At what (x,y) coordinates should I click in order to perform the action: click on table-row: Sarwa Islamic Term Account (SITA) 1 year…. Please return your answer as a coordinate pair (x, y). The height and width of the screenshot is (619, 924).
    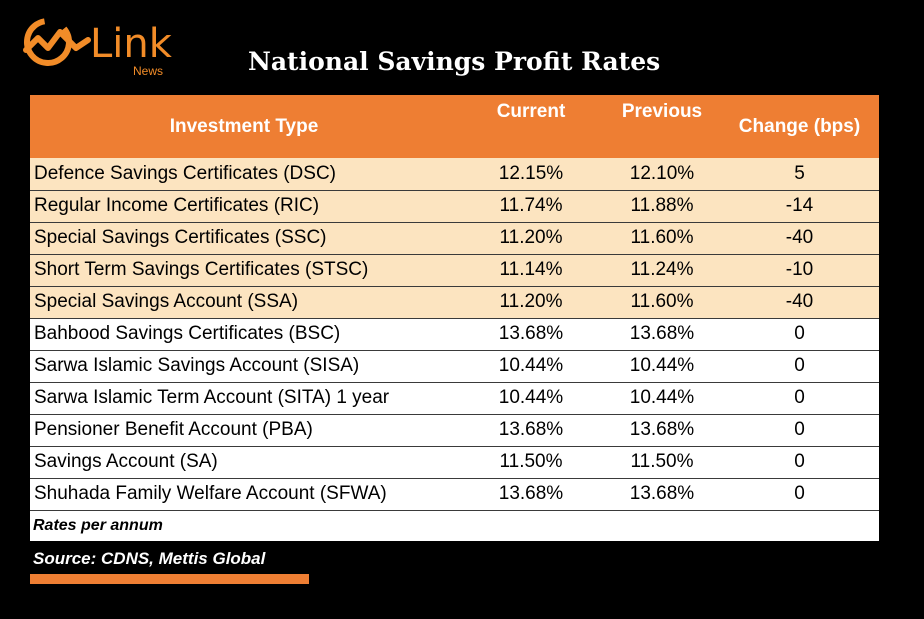
    Looking at the image, I should click on (454, 398).